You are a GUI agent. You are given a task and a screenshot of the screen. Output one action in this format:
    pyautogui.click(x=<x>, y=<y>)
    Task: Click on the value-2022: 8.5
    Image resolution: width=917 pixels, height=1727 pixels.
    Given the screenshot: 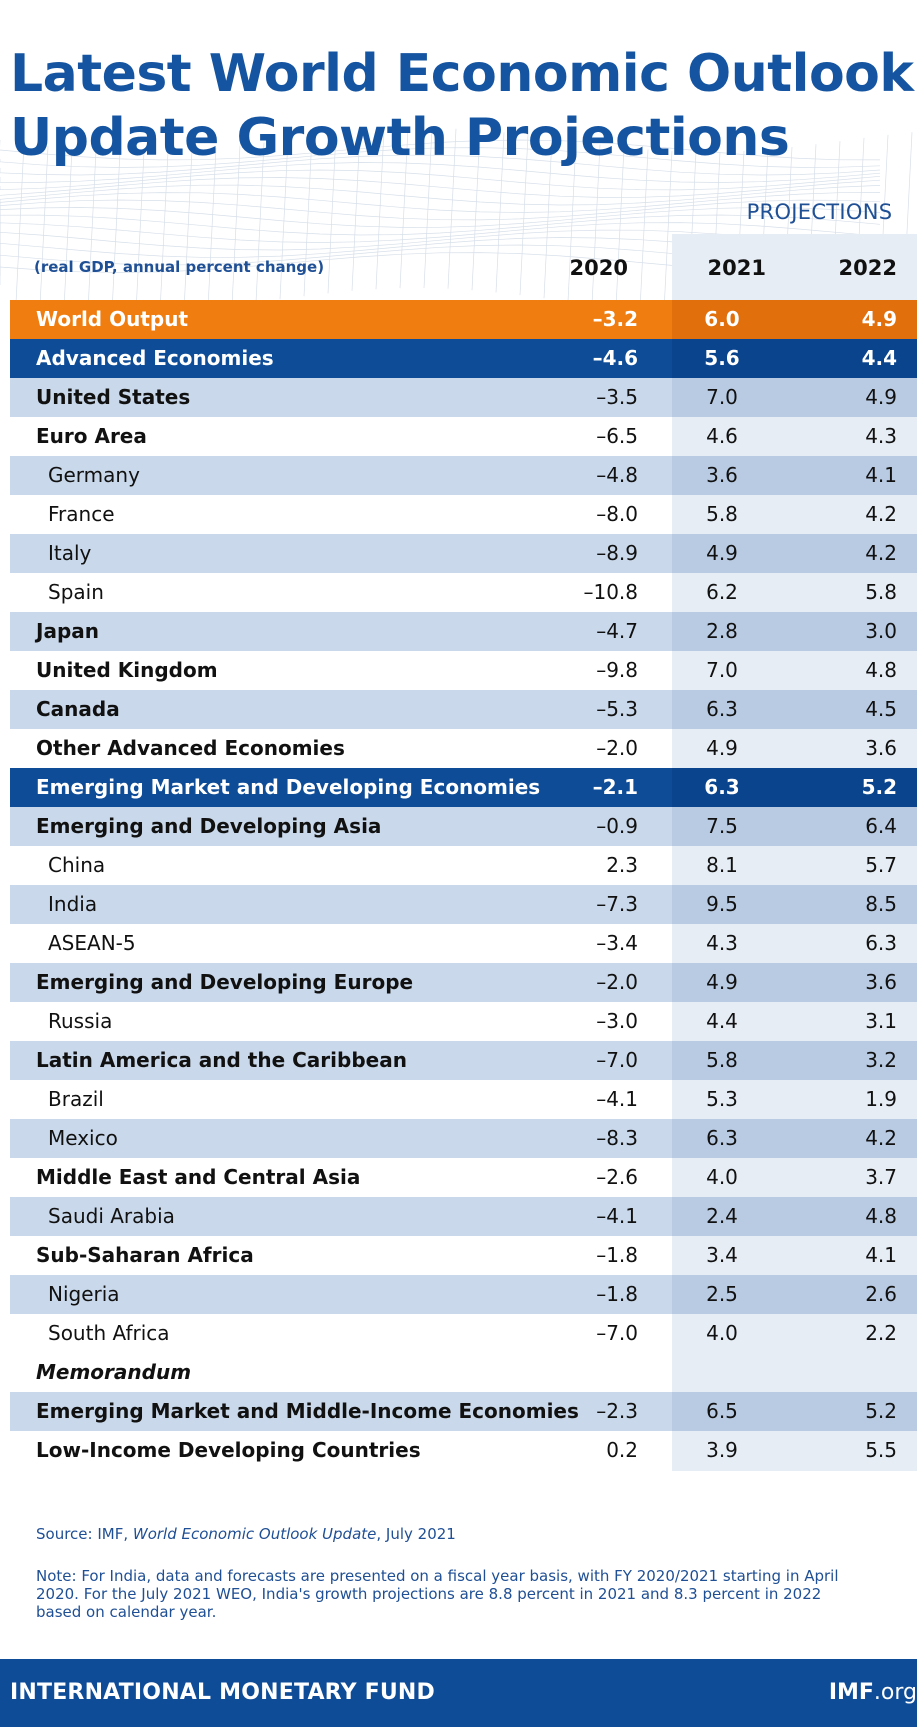 What is the action you would take?
    pyautogui.click(x=881, y=904)
    